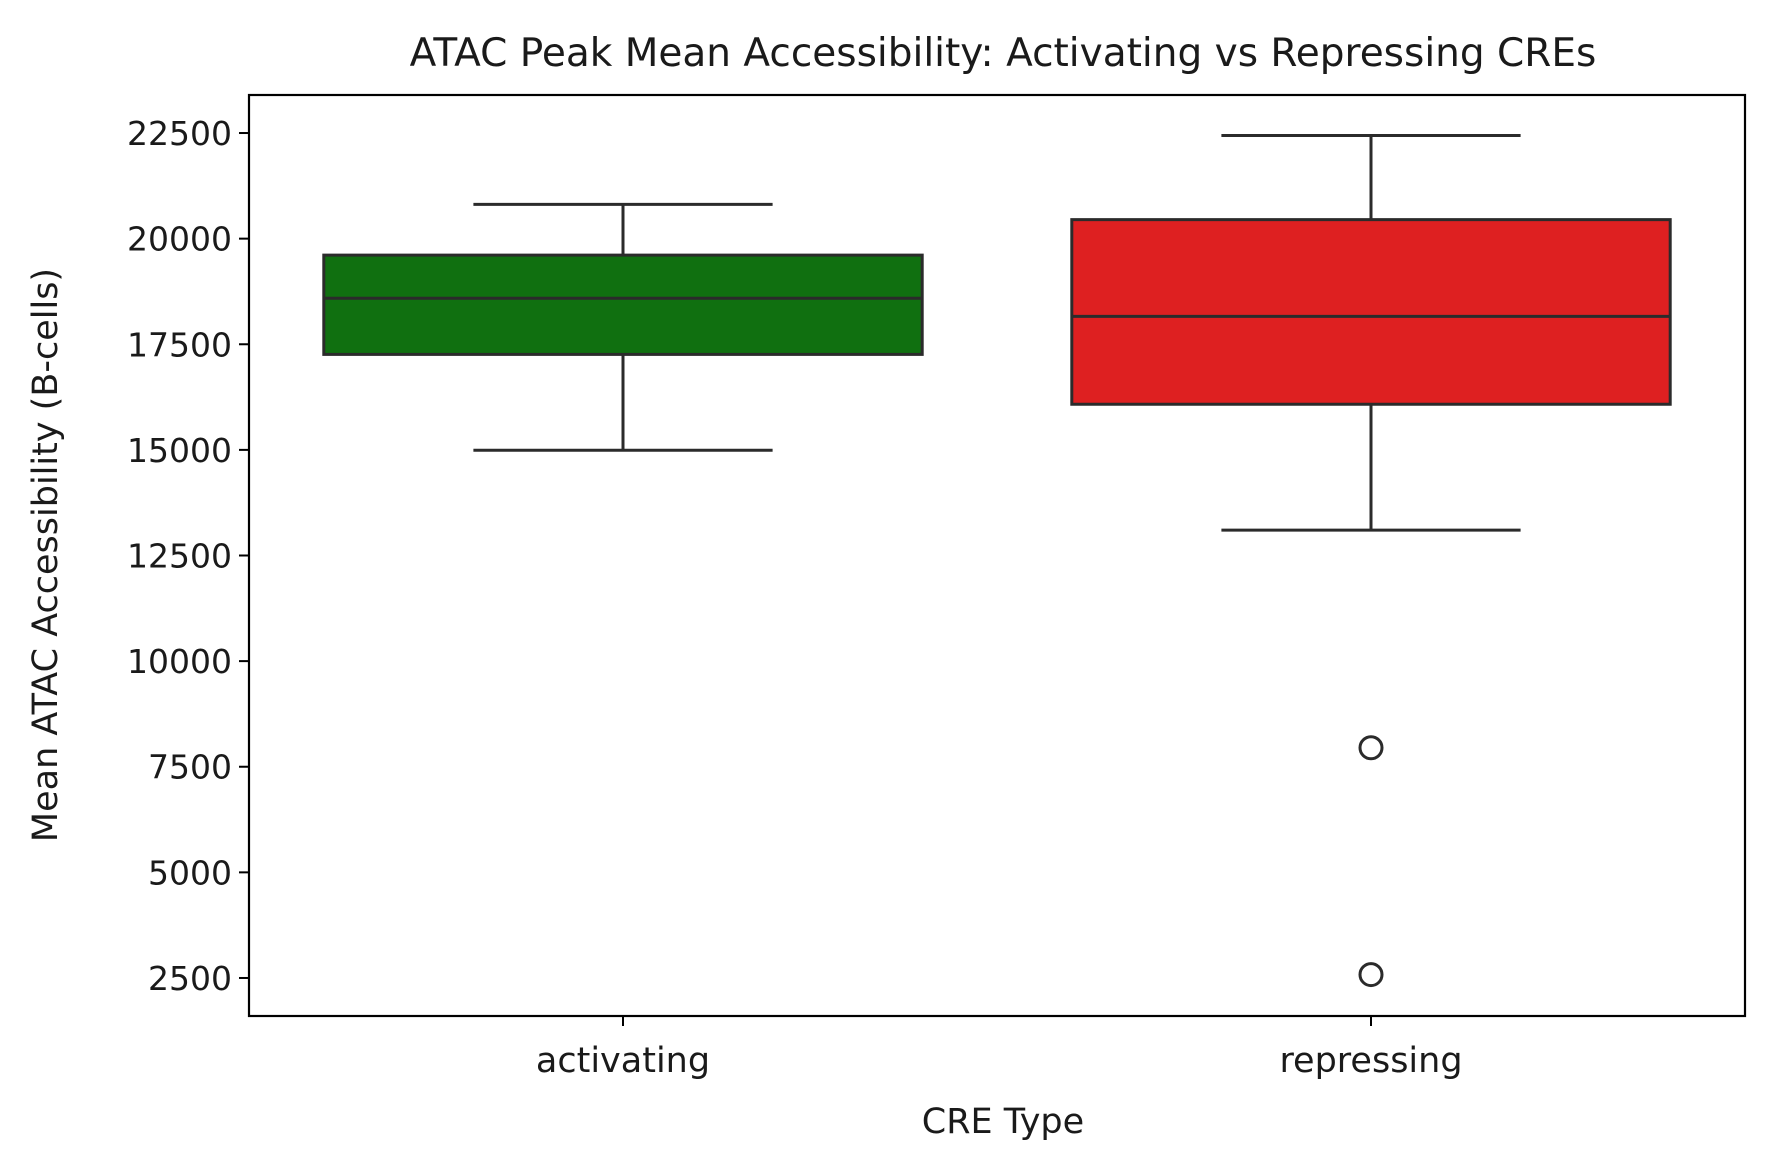 This screenshot has height=1168, width=1784. Describe the element at coordinates (1003, 1122) in the screenshot. I see `x-axis-label: CRE Type` at that location.